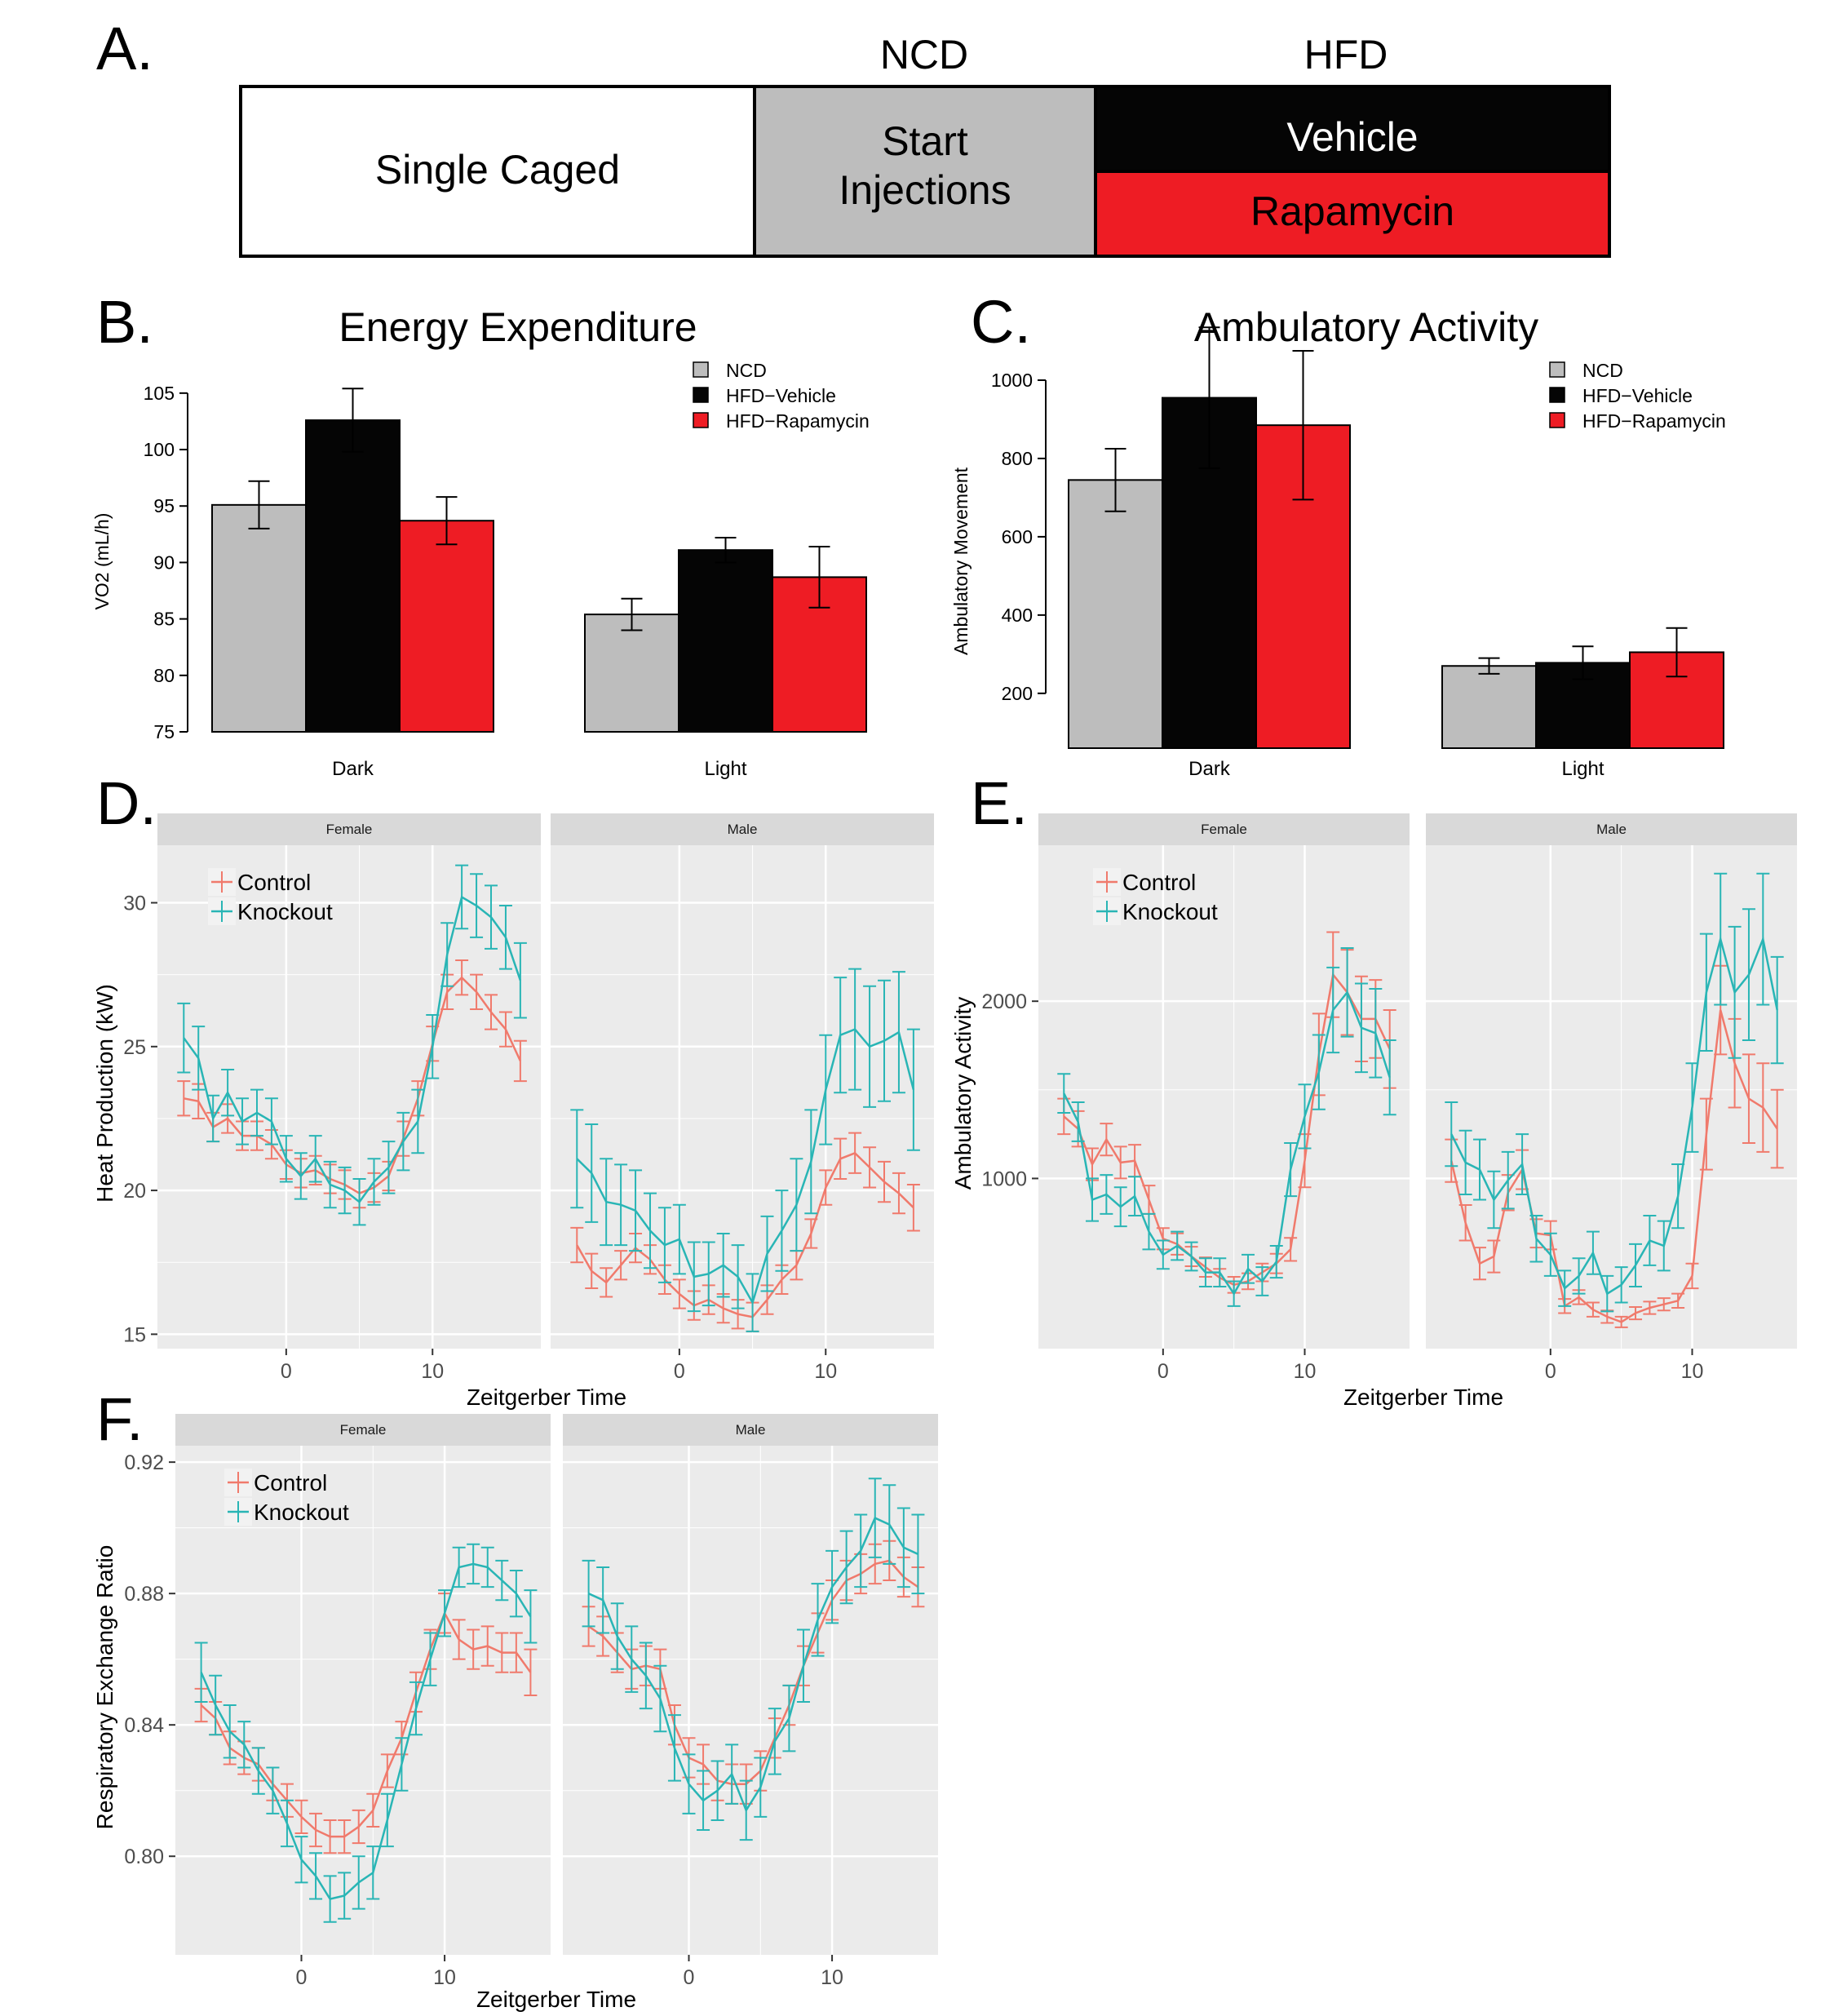 This screenshot has height=2016, width=1828. What do you see at coordinates (925, 141) in the screenshot?
I see `start-label: Start` at bounding box center [925, 141].